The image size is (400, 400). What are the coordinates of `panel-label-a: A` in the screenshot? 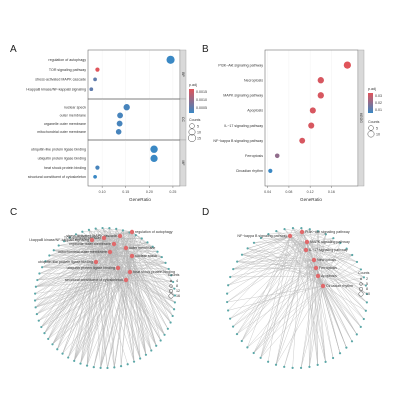 It's located at (13, 49).